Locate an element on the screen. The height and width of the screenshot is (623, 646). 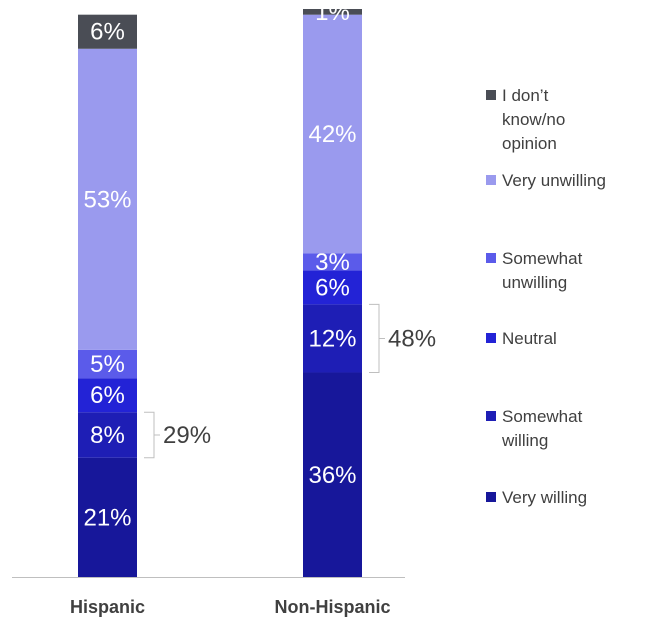
legend-label-4-0: Somewhat is located at coordinates (542, 416).